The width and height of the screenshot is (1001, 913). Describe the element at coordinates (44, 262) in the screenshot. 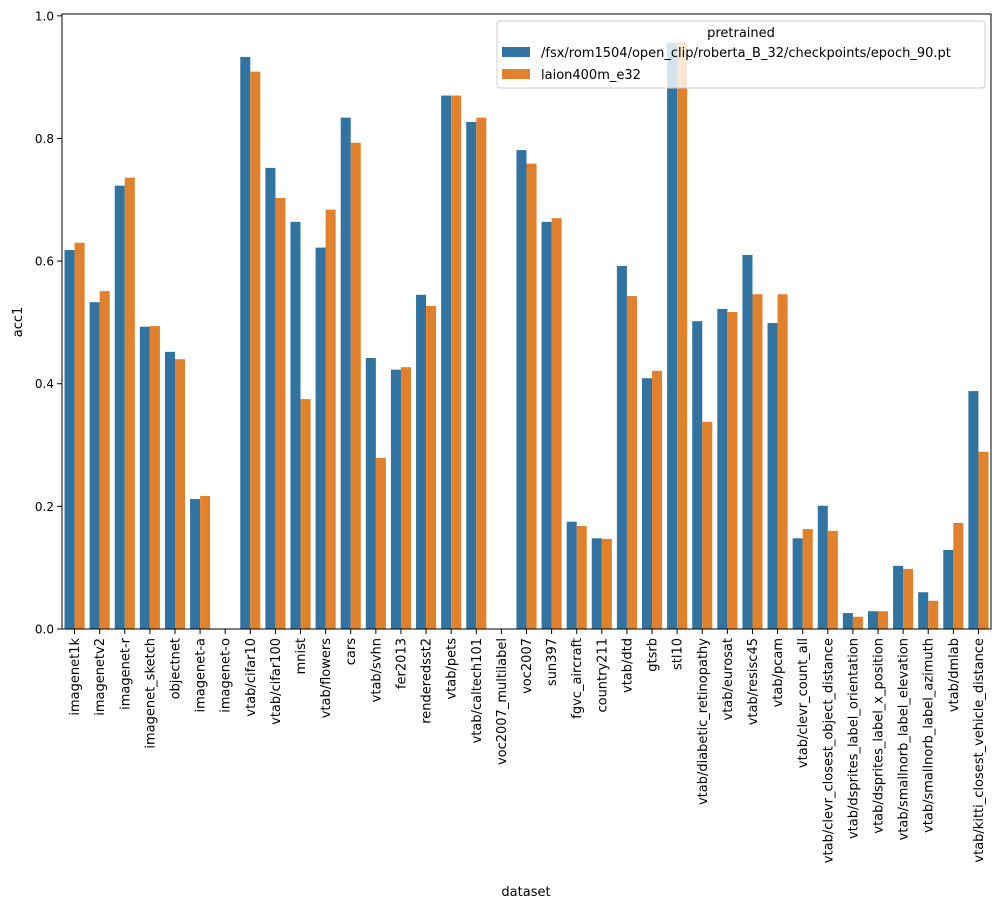

I see `y-tick-label: 0.6` at that location.